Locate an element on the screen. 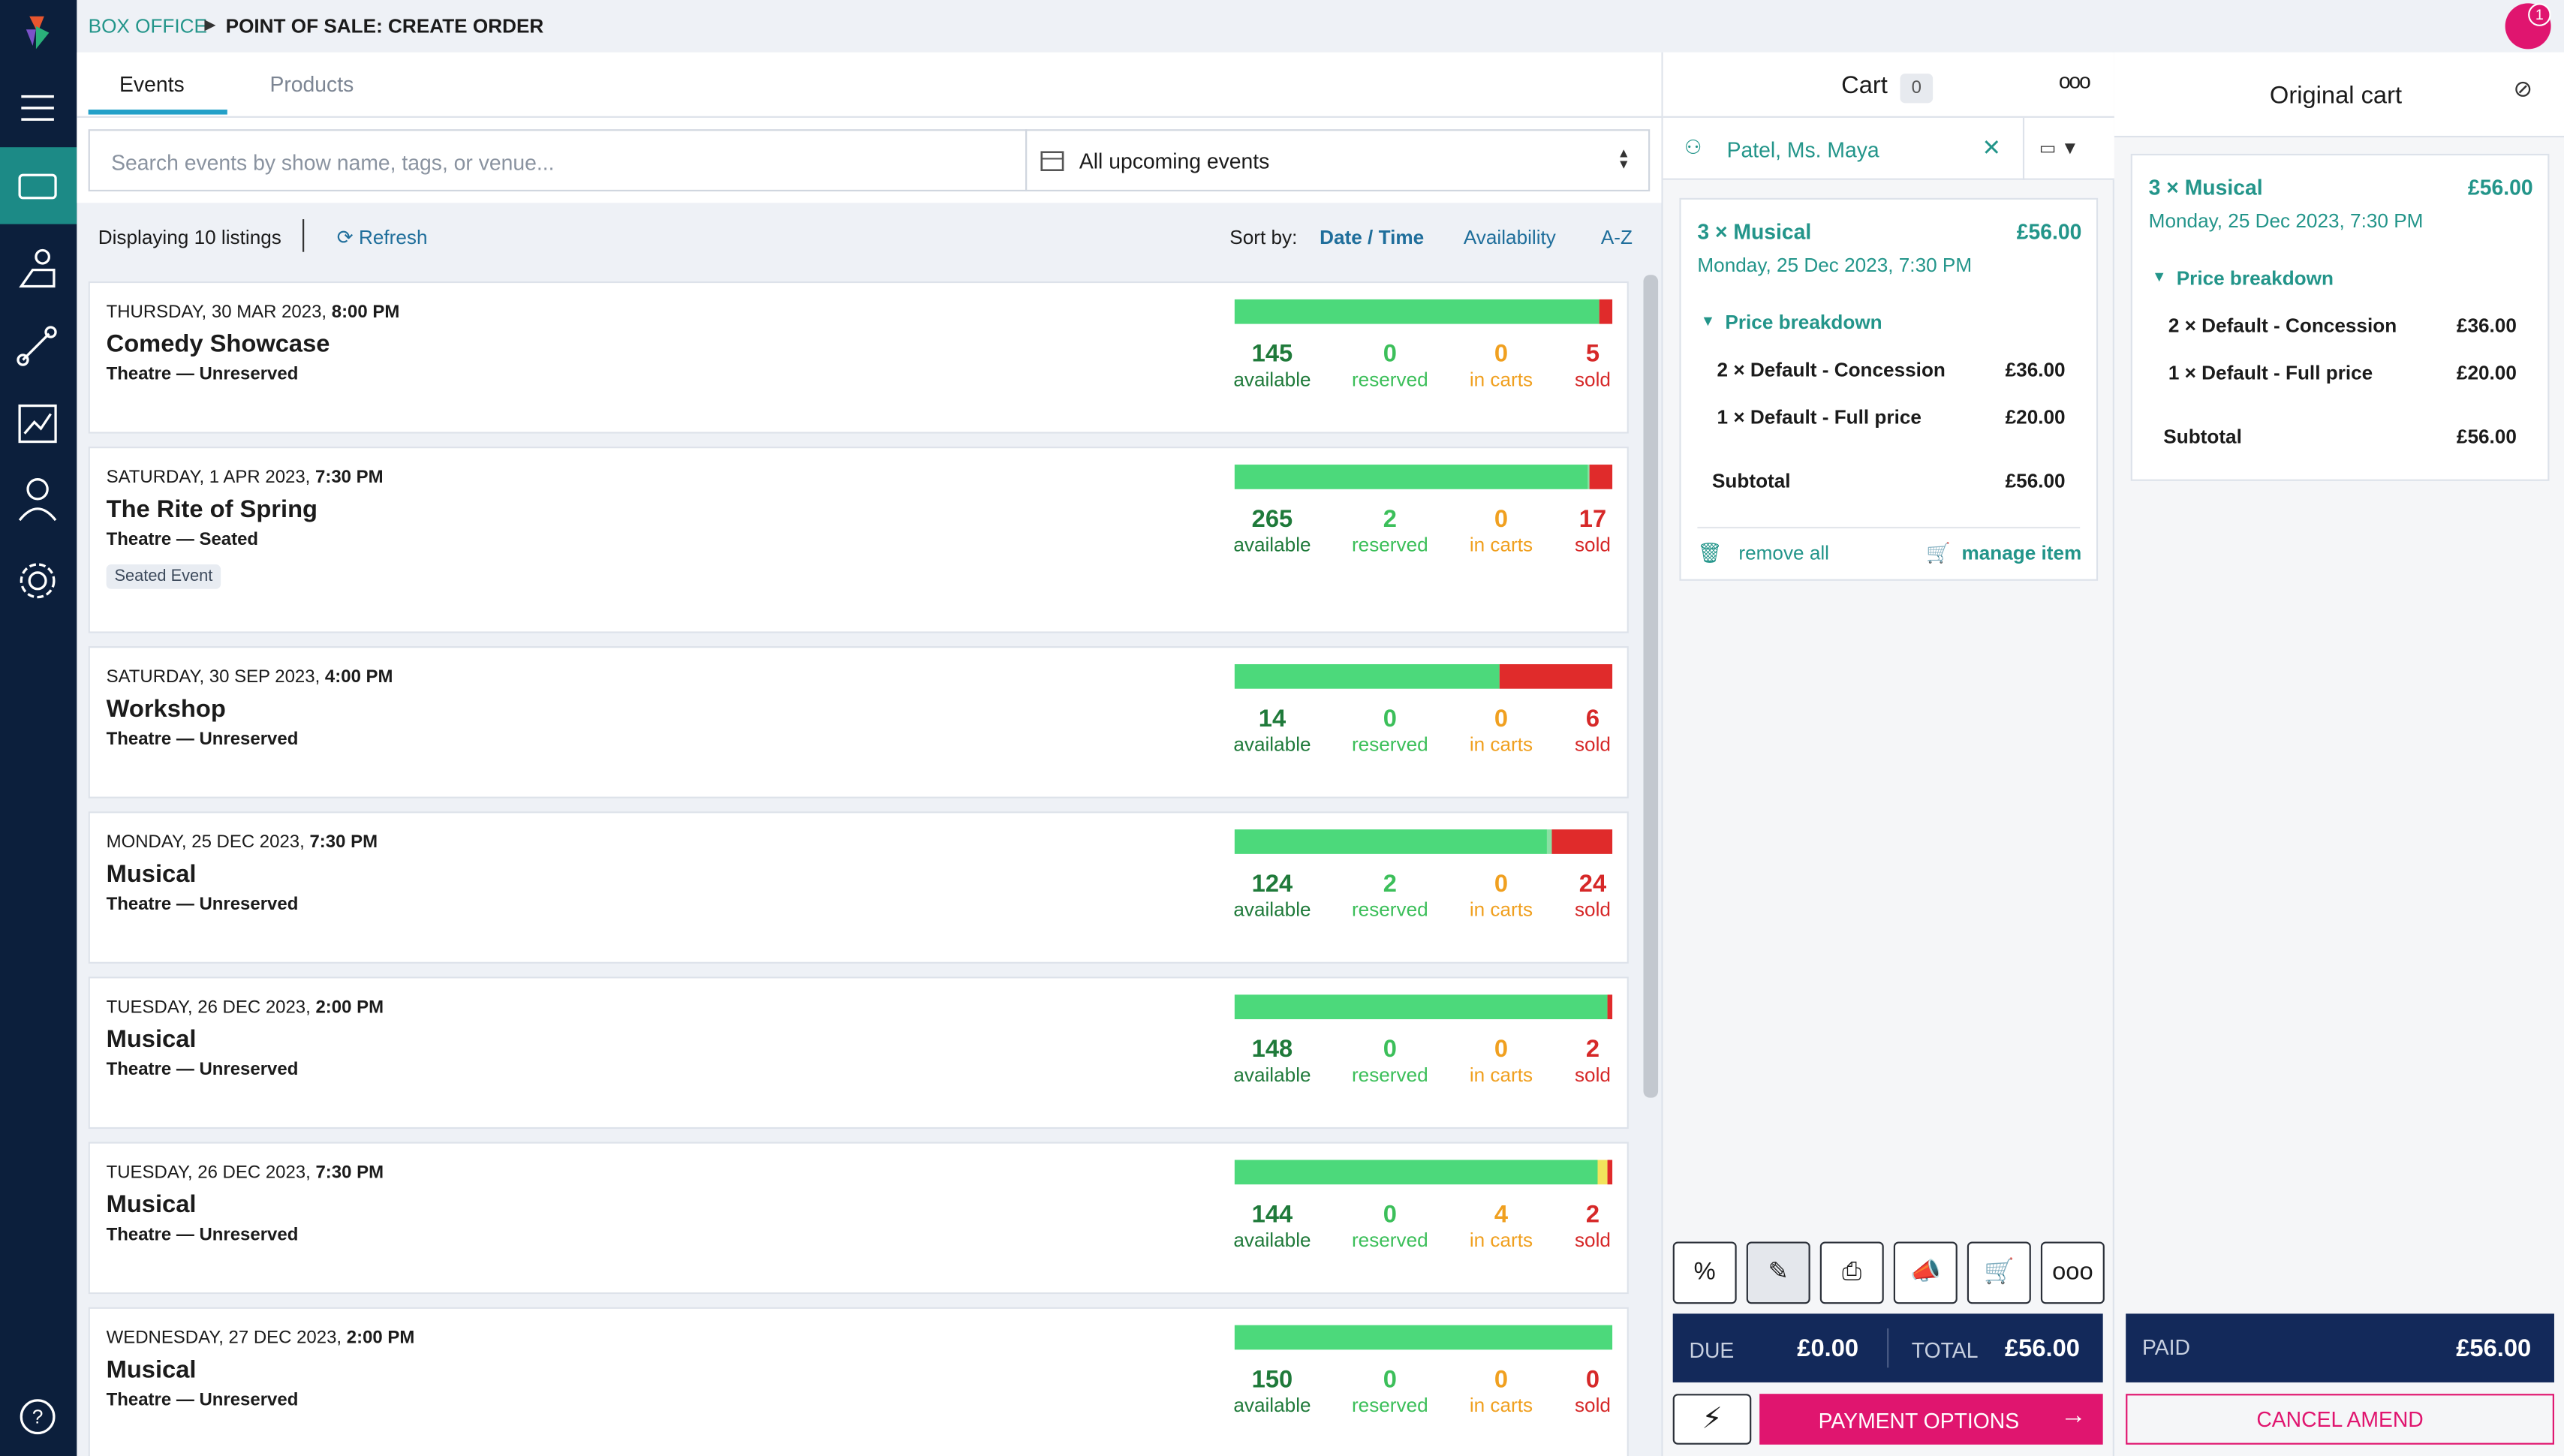 This screenshot has height=1456, width=2564. cart-tool-button: 📣 is located at coordinates (1925, 1272).